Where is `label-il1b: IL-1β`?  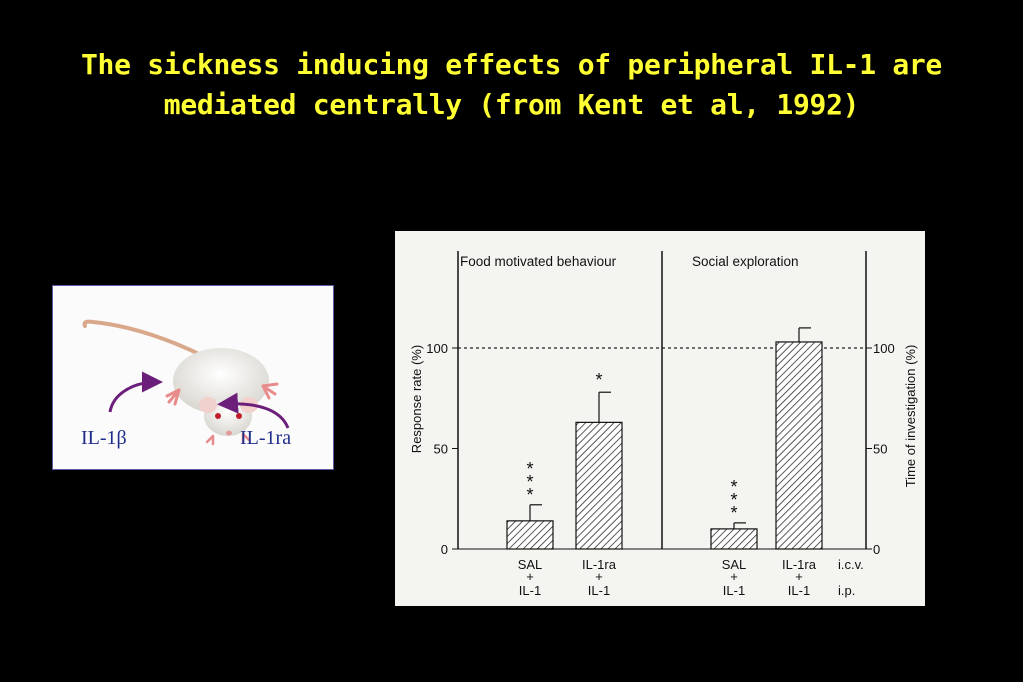
label-il1b: IL-1β is located at coordinates (104, 438).